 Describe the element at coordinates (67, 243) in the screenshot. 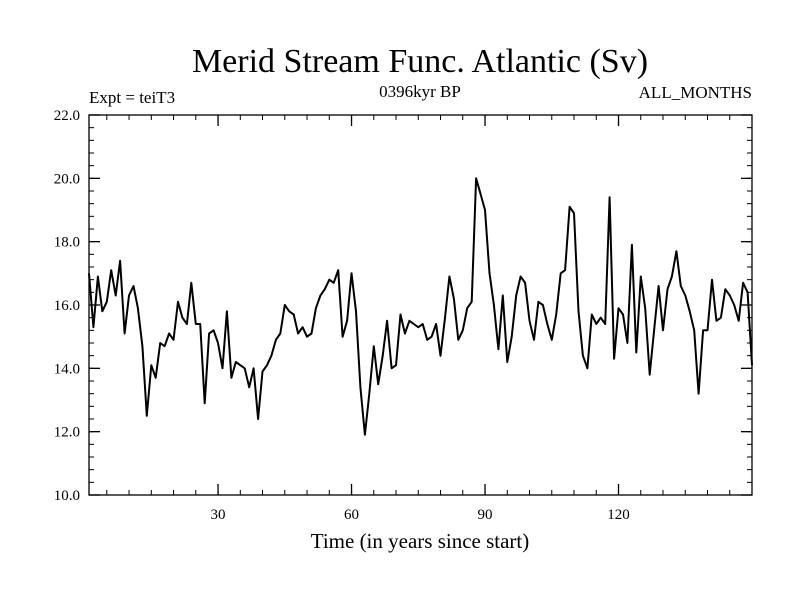

I see `y-tick-label: 18.0` at that location.